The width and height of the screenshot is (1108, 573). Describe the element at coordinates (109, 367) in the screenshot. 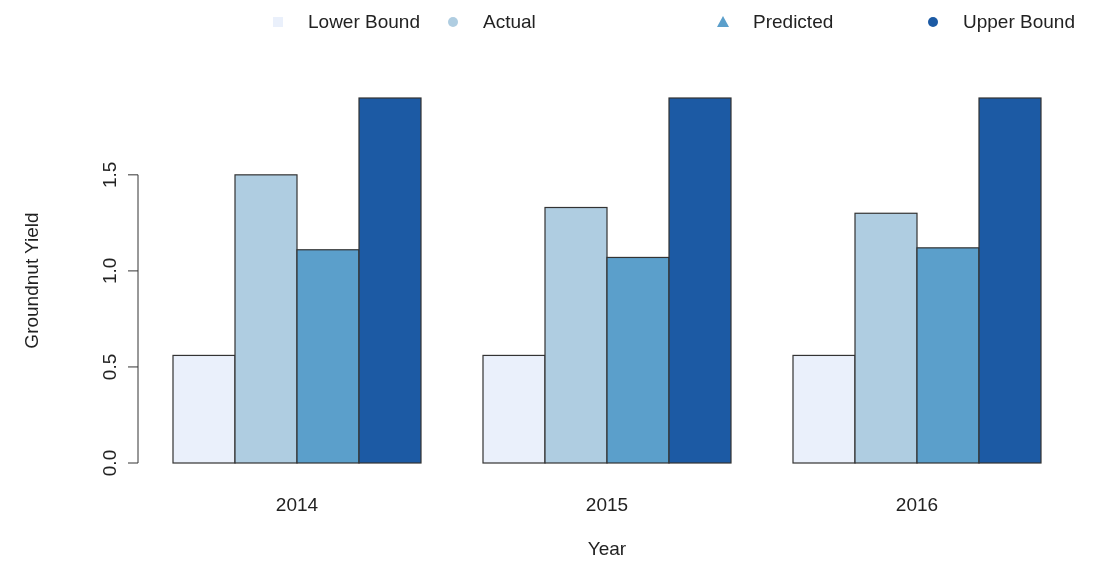

I see `y-tick-label: 0.5` at that location.